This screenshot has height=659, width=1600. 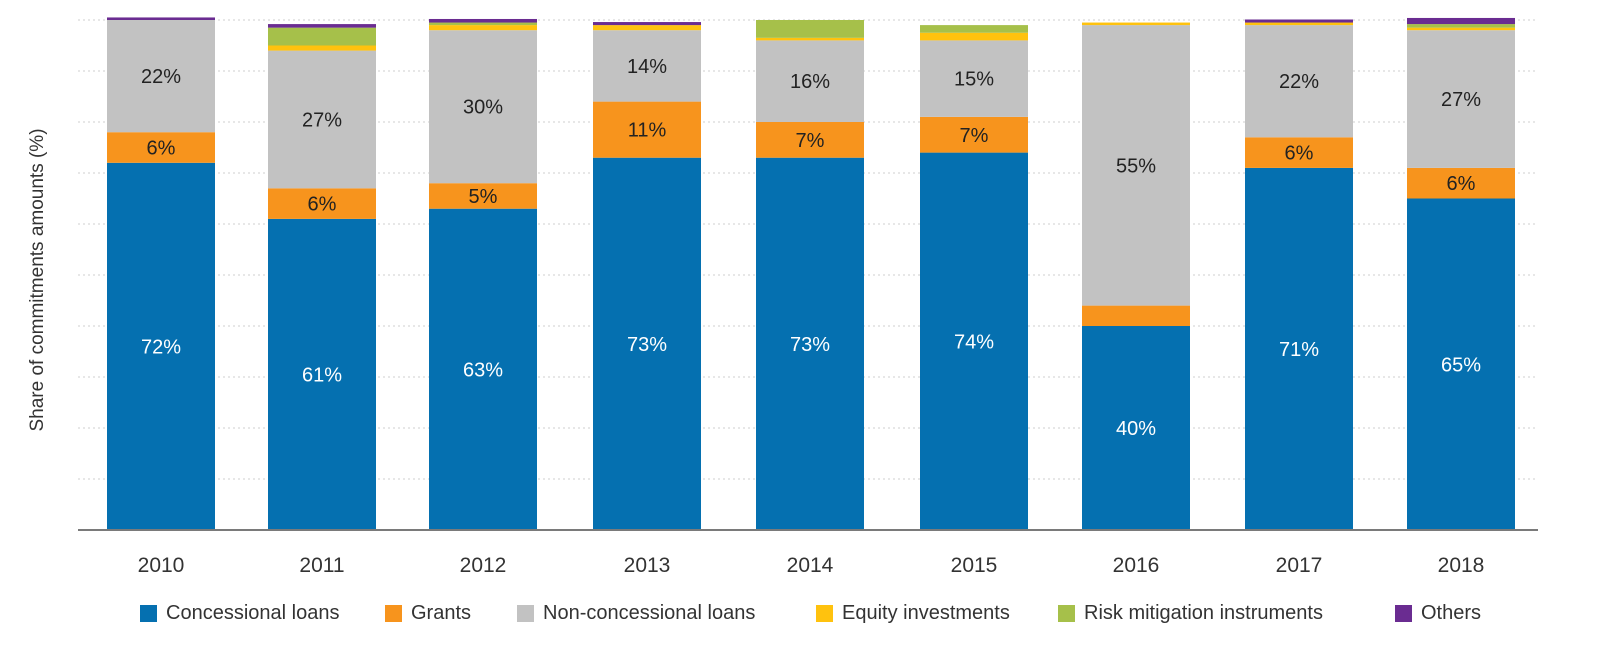 I want to click on legend-item: Non-concessional loans, so click(x=636, y=613).